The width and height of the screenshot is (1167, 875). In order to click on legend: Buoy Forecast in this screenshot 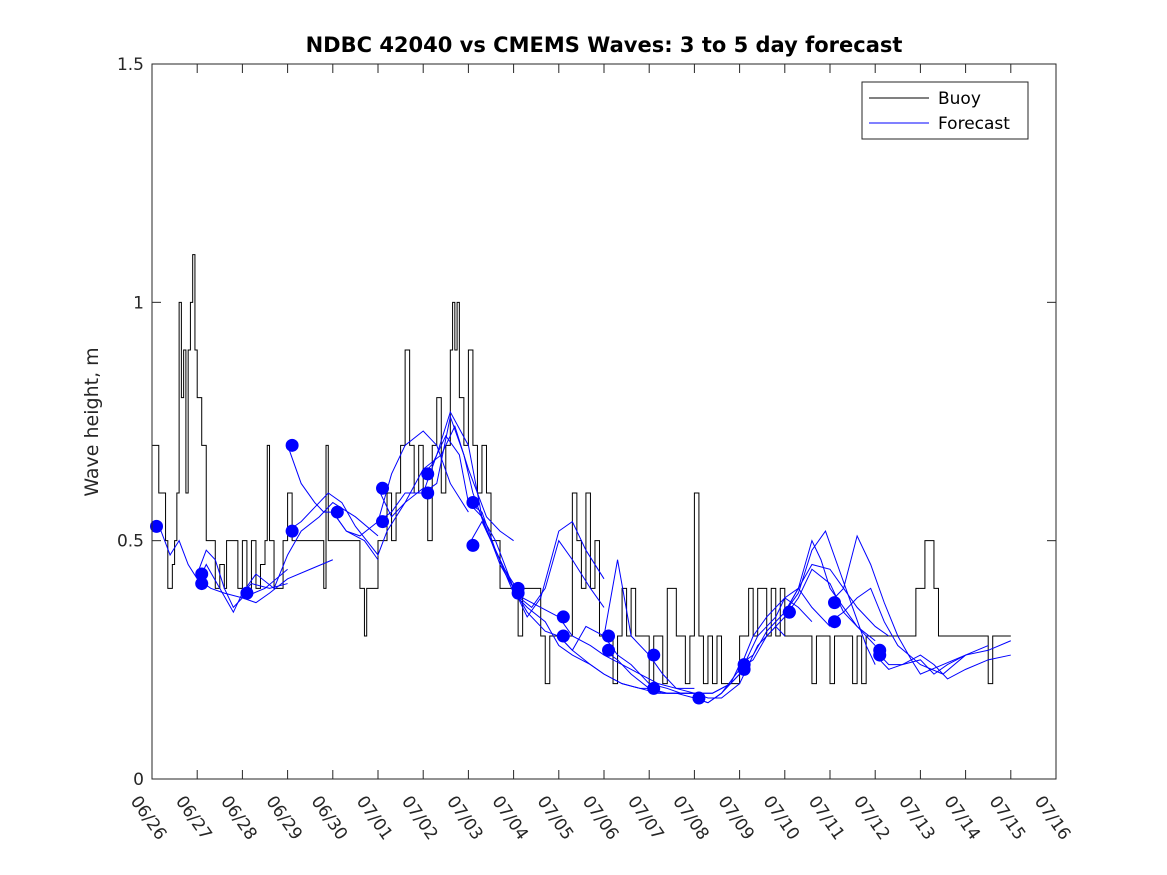, I will do `click(945, 110)`.